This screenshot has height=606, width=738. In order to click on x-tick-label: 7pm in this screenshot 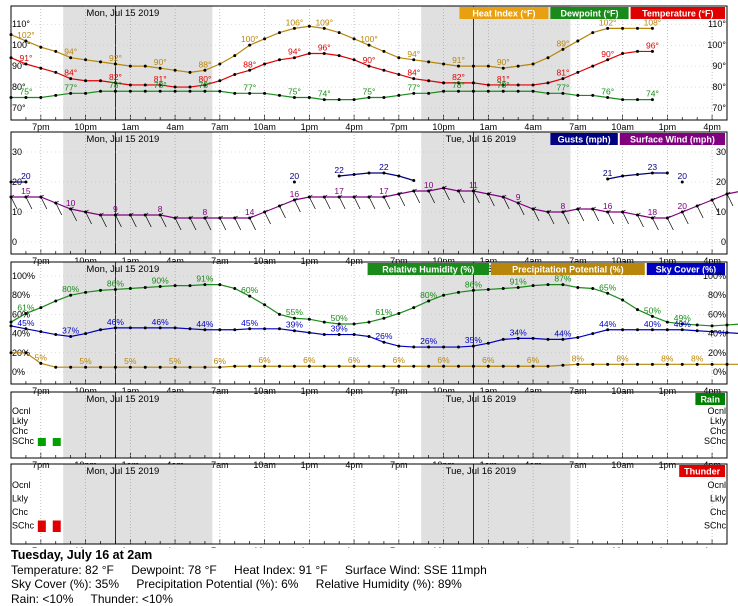, I will do `click(41, 547)`.